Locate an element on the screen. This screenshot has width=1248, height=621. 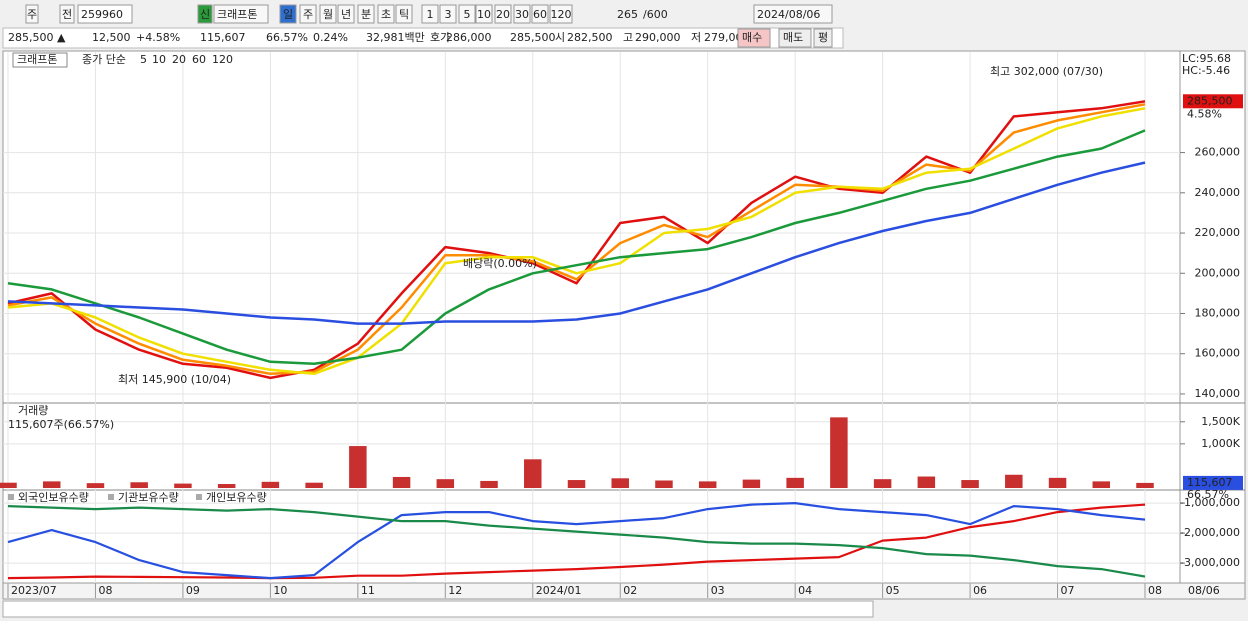
toolbar-text: 일 is located at coordinates (288, 14).